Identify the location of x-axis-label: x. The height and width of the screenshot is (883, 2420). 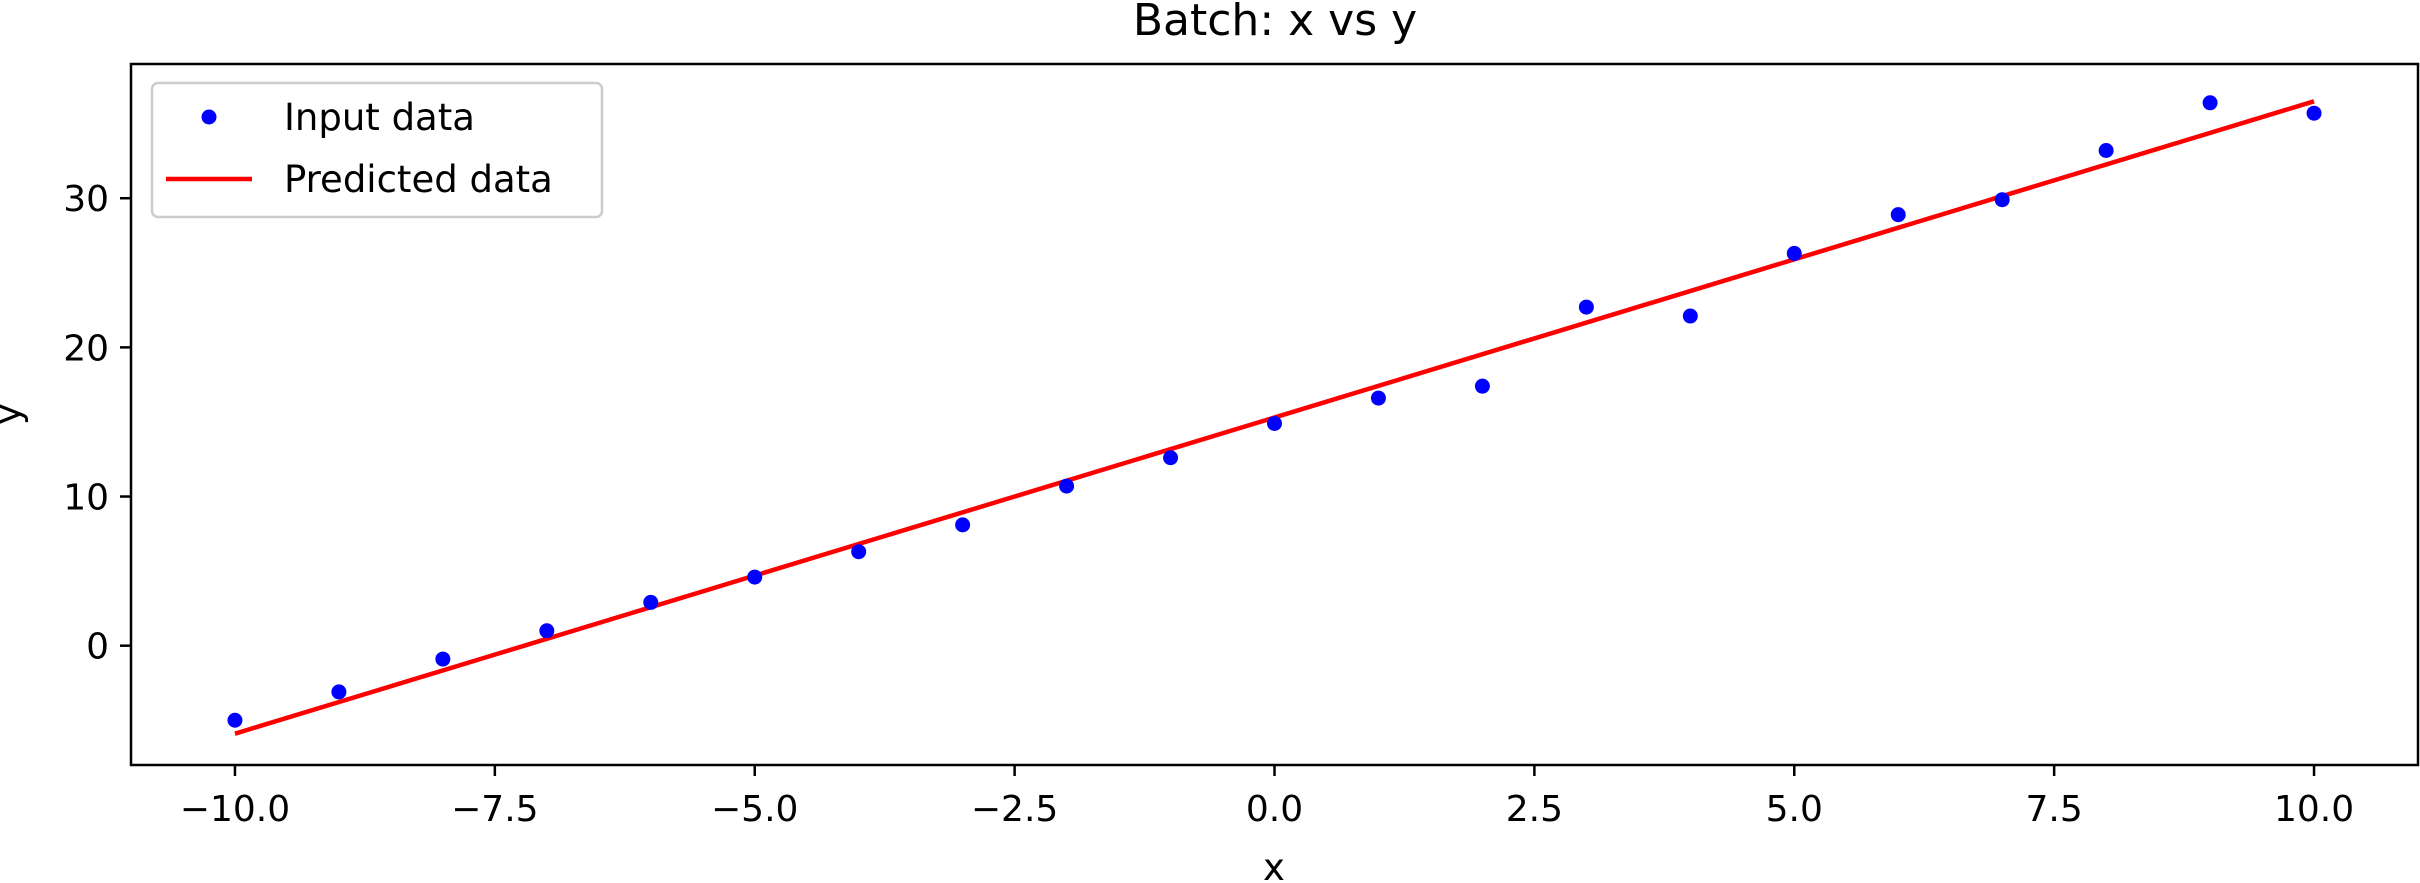
(1274, 864).